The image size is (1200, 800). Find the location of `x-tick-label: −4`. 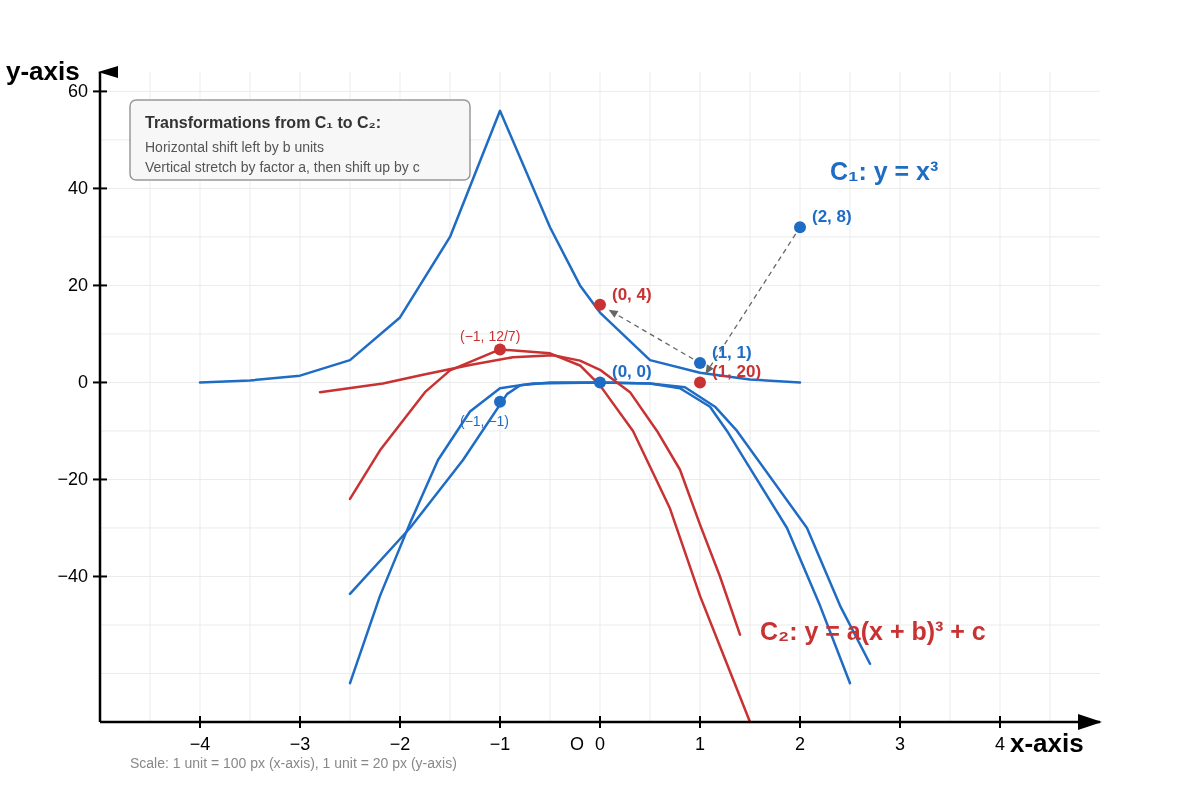

x-tick-label: −4 is located at coordinates (200, 744).